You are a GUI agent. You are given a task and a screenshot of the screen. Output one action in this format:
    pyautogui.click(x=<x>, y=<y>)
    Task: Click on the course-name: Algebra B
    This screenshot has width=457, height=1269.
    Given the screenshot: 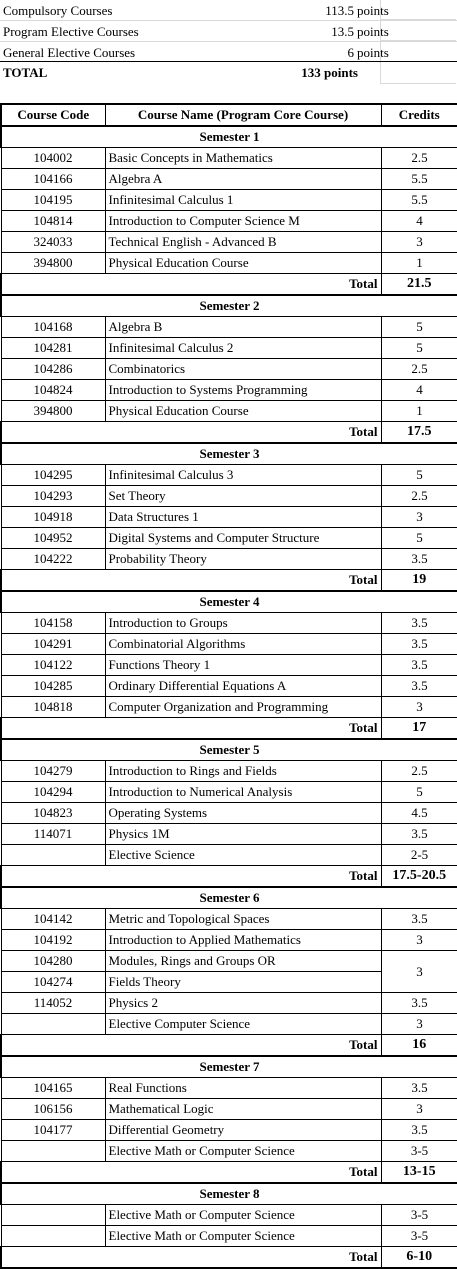 What is the action you would take?
    pyautogui.click(x=243, y=327)
    